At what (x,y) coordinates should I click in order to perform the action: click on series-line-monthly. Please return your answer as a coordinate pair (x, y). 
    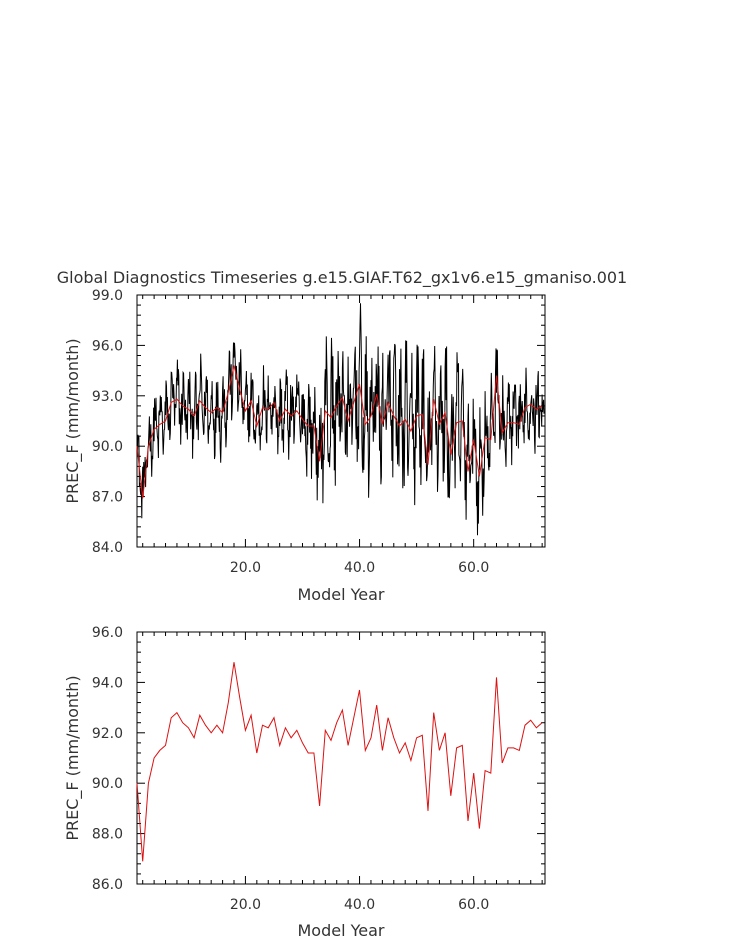
    Looking at the image, I should click on (340, 419).